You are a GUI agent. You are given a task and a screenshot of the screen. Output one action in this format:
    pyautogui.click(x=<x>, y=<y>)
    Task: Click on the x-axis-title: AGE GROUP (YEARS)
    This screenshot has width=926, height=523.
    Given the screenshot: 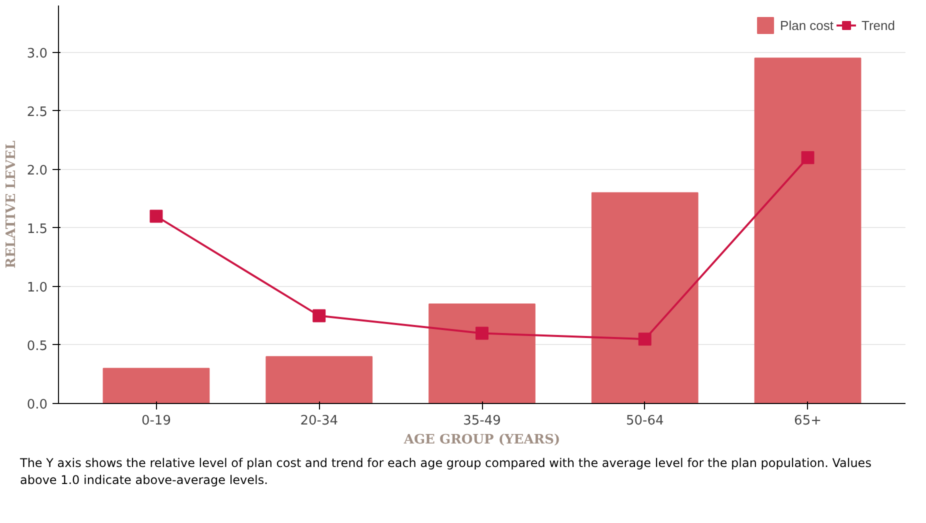 What is the action you would take?
    pyautogui.click(x=481, y=440)
    